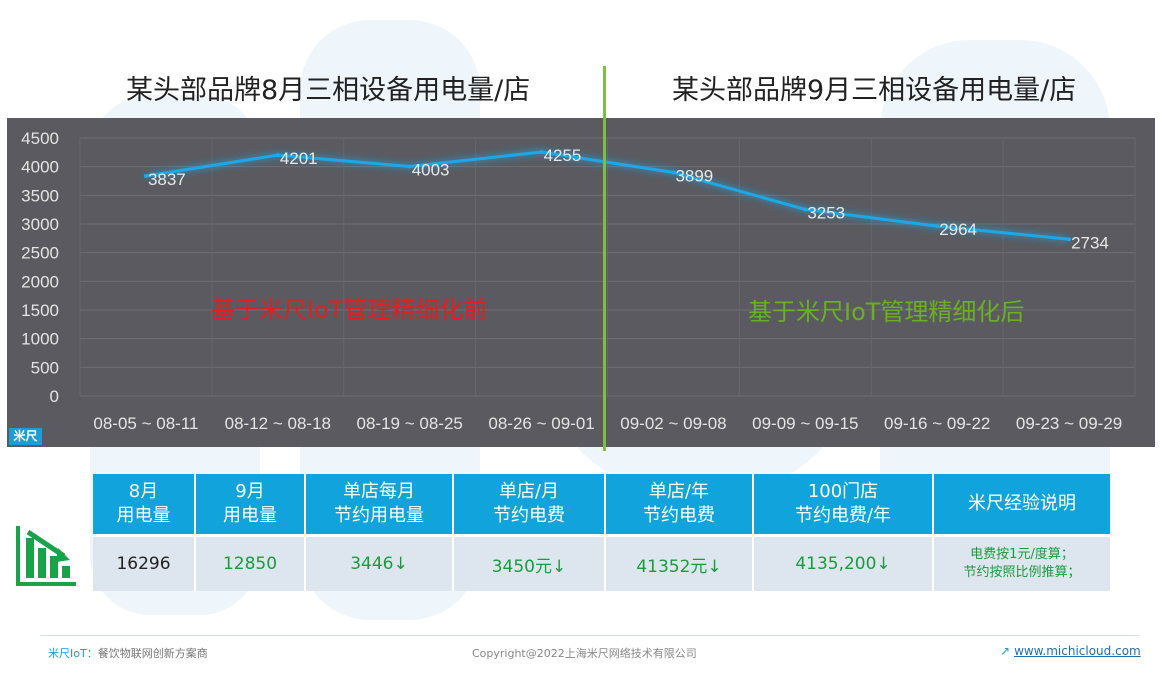  Describe the element at coordinates (152, 653) in the screenshot. I see `footer-tagline-text: 餐饮物联网创新方案商` at that location.